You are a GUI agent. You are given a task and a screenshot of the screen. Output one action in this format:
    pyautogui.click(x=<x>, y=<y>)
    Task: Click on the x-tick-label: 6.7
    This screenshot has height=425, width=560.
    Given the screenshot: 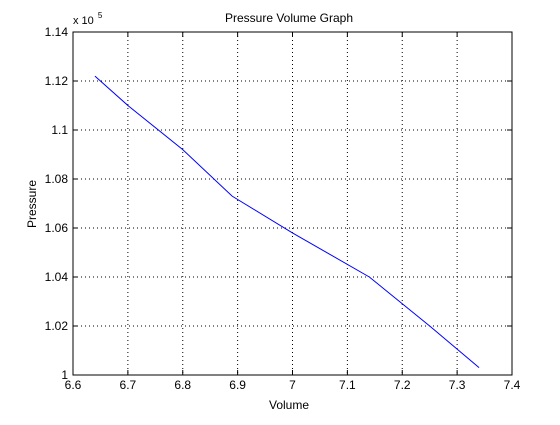 What is the action you would take?
    pyautogui.click(x=128, y=385)
    